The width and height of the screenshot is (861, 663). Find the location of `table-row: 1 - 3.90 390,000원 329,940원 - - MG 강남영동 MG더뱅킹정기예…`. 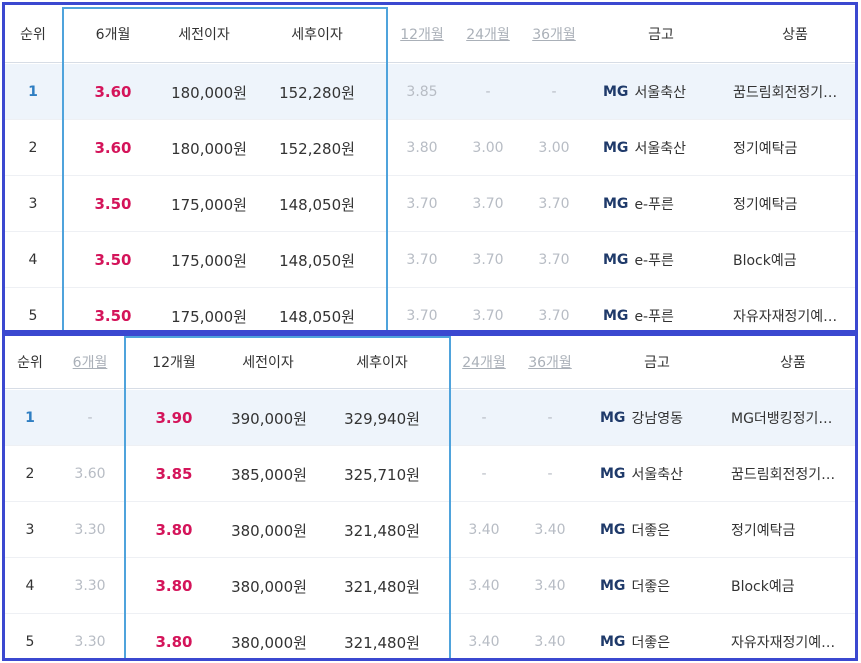

table-row: 1 - 3.90 390,000원 329,940원 - - MG 강남영동 MG더뱅킹정기예… is located at coordinates (430, 418).